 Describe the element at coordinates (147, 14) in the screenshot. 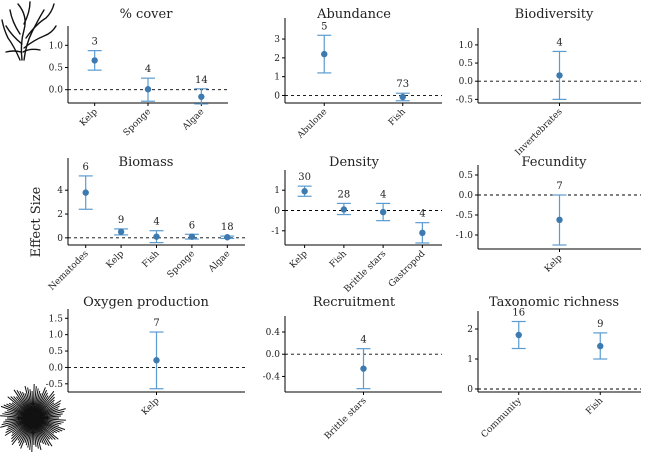

I see `panel-title: % cover` at that location.